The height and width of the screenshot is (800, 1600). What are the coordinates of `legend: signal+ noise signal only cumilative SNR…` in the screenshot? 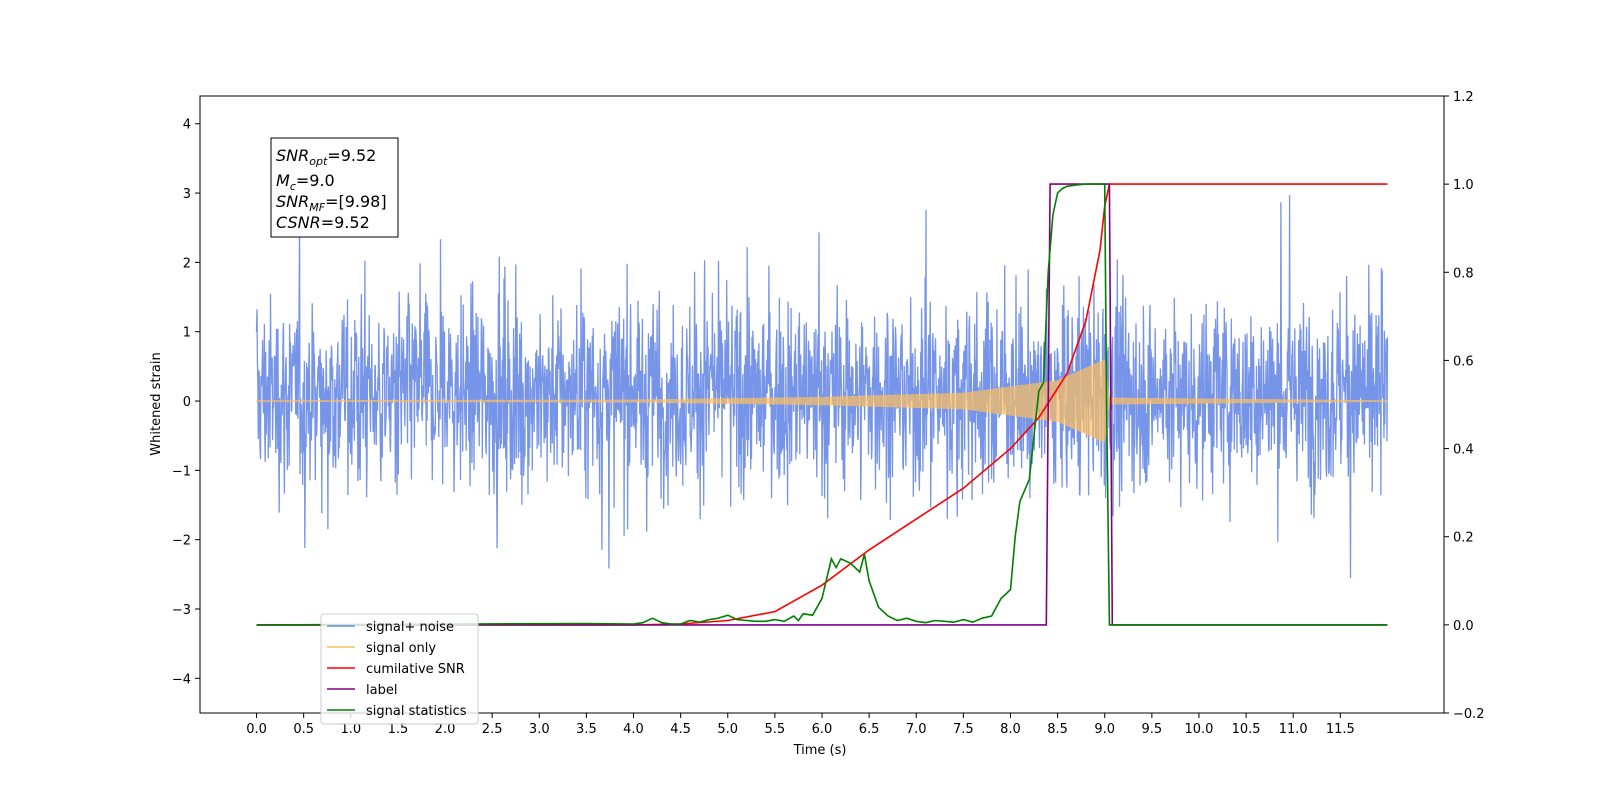 It's located at (399, 669).